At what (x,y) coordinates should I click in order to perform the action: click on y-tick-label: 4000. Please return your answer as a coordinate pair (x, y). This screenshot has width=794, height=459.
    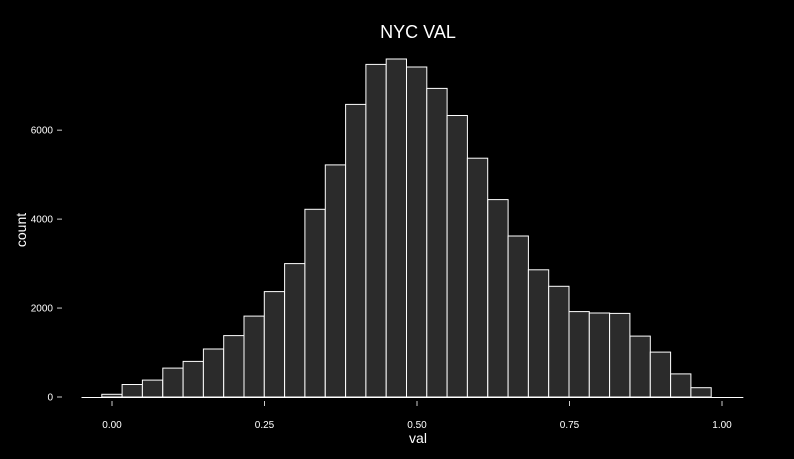
    Looking at the image, I should click on (42, 220).